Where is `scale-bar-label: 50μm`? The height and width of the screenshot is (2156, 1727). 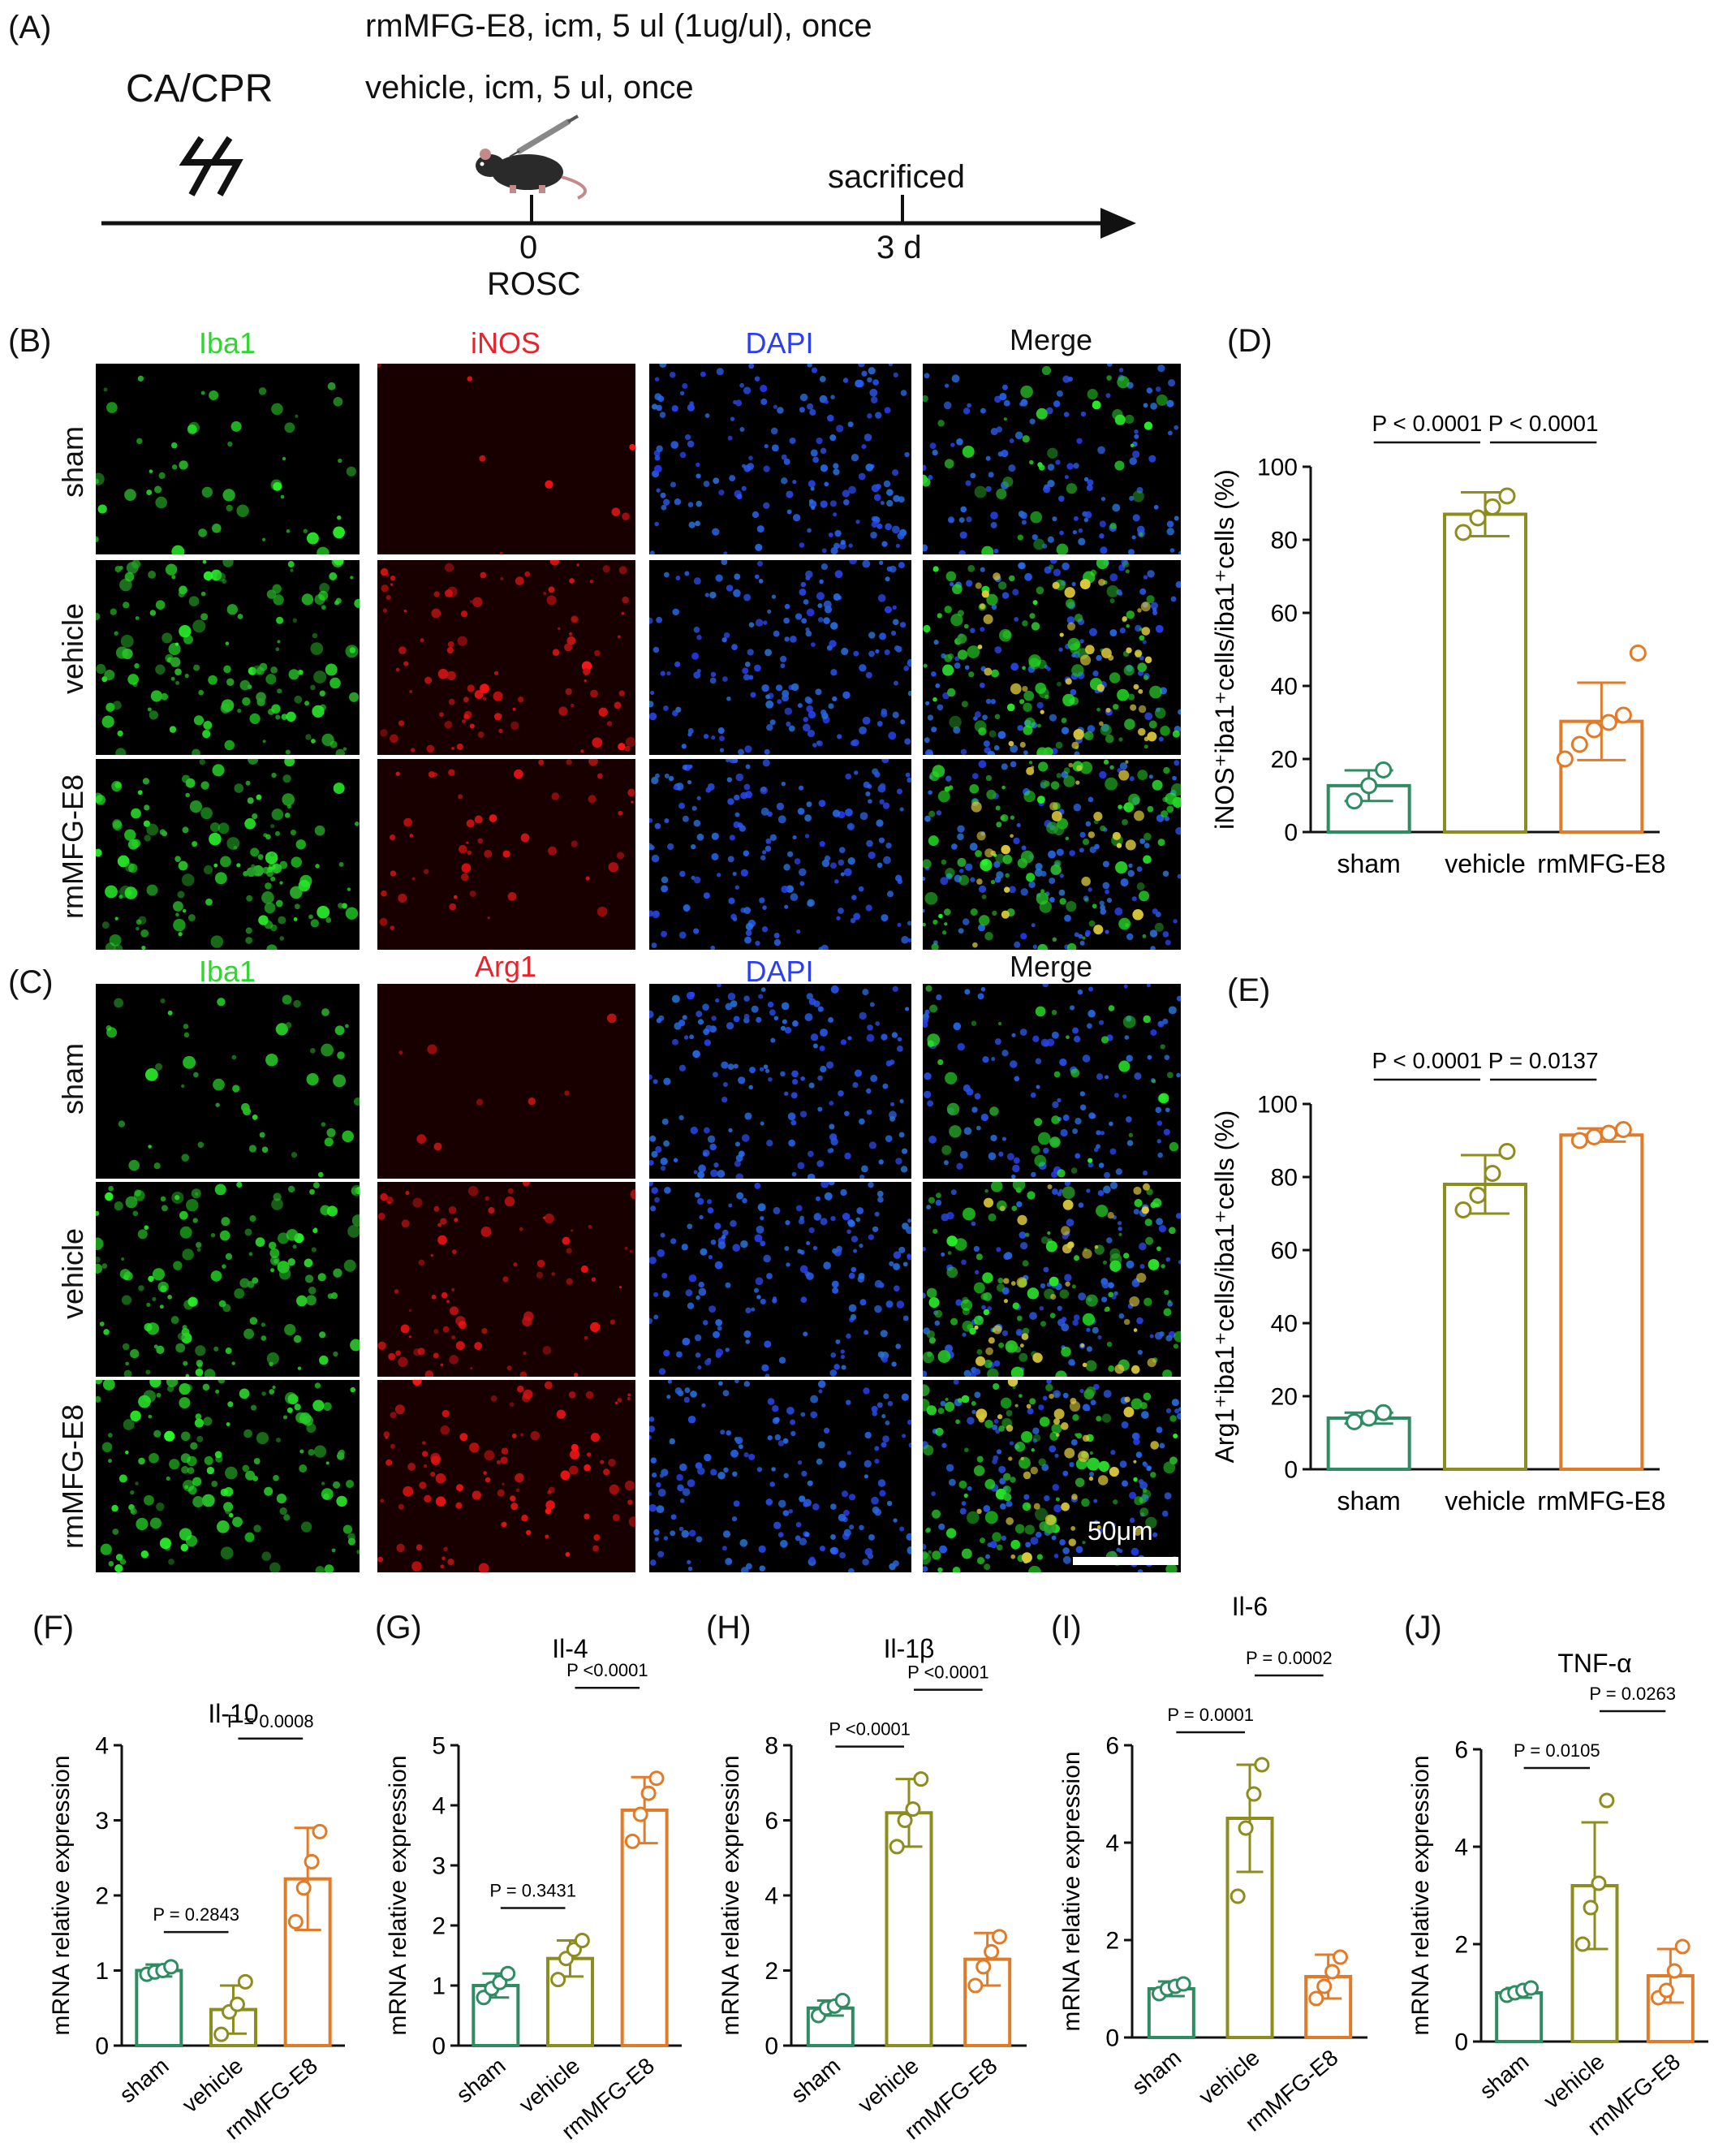
scale-bar-label: 50μm is located at coordinates (1120, 1531).